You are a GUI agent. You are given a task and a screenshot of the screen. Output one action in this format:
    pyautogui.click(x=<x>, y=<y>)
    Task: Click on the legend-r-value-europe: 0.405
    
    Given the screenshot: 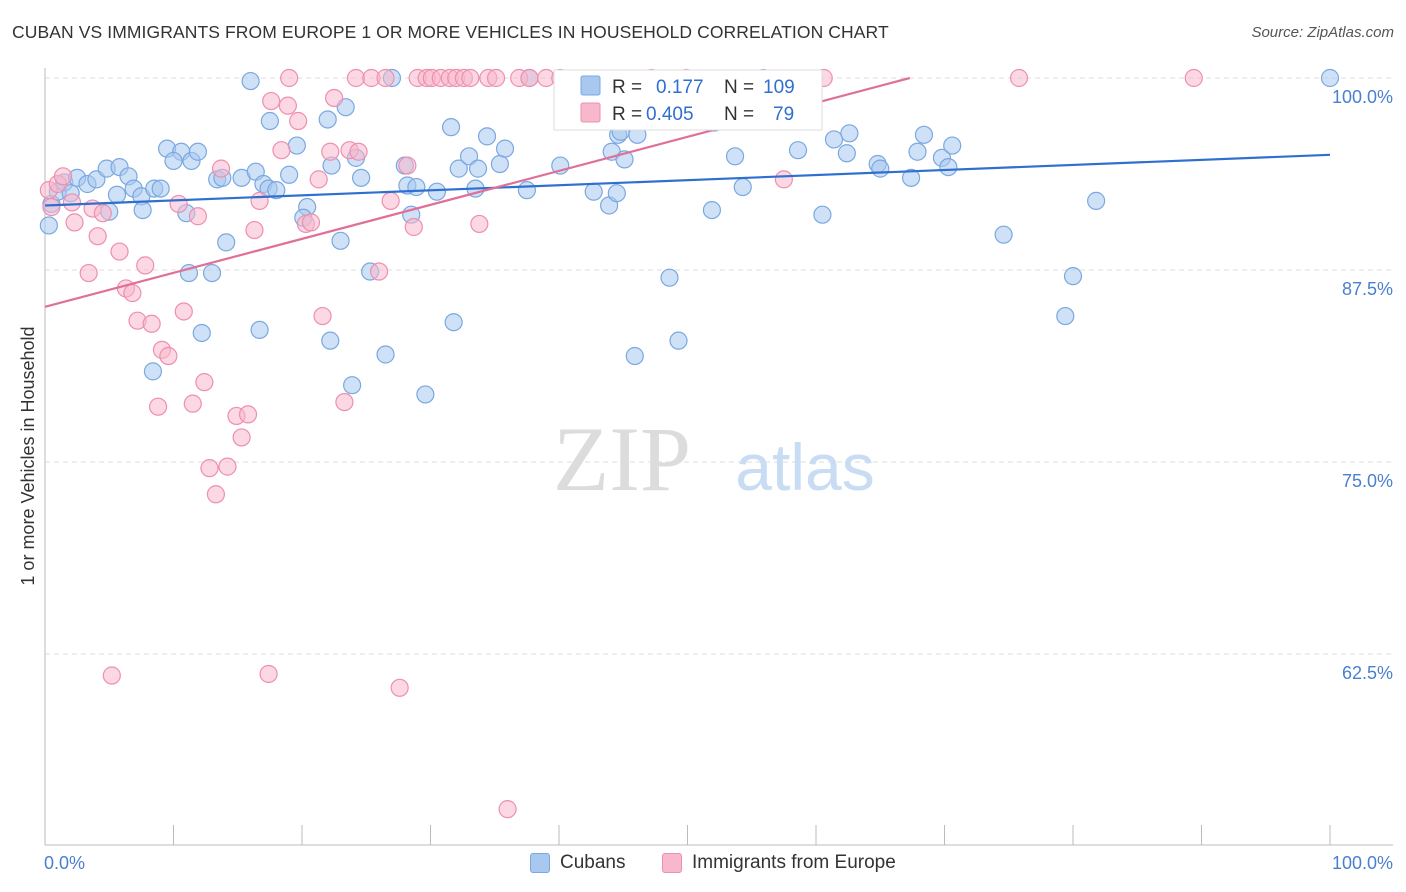 What is the action you would take?
    pyautogui.click(x=670, y=114)
    